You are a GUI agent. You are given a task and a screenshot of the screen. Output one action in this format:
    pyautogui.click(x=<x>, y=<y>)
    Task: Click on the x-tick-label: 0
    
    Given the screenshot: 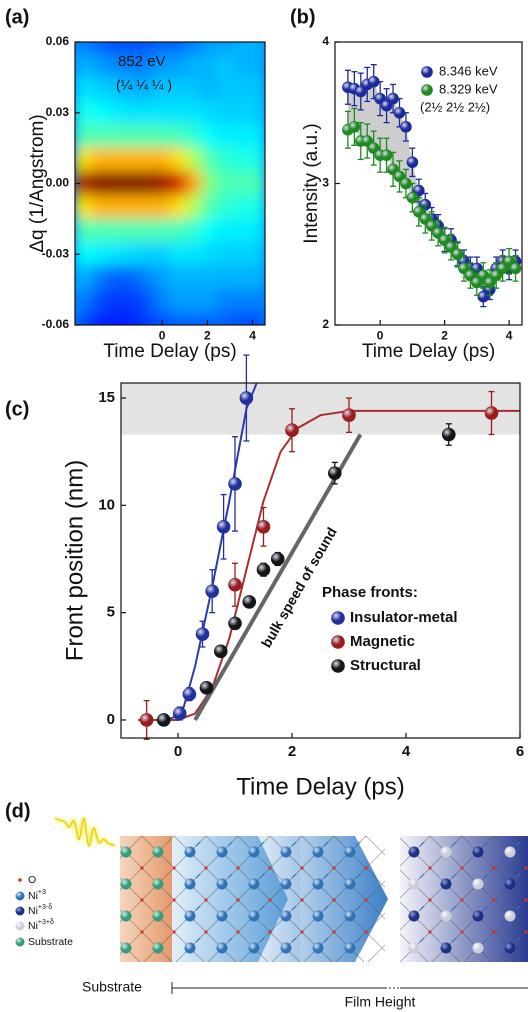 What is the action you would take?
    pyautogui.click(x=162, y=336)
    